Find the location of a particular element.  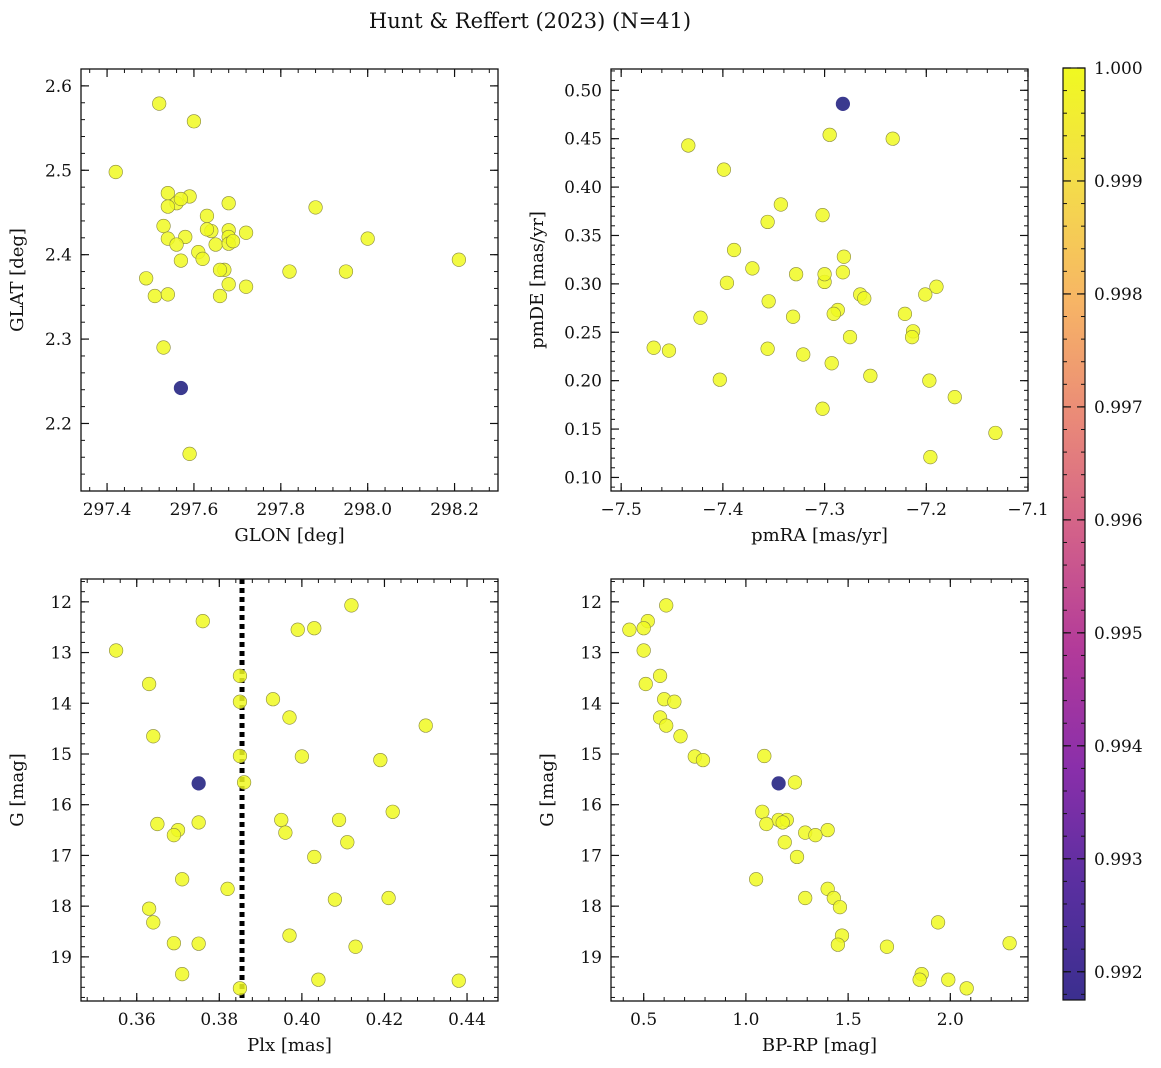

y-axis-label: G [mag] is located at coordinates (547, 789).